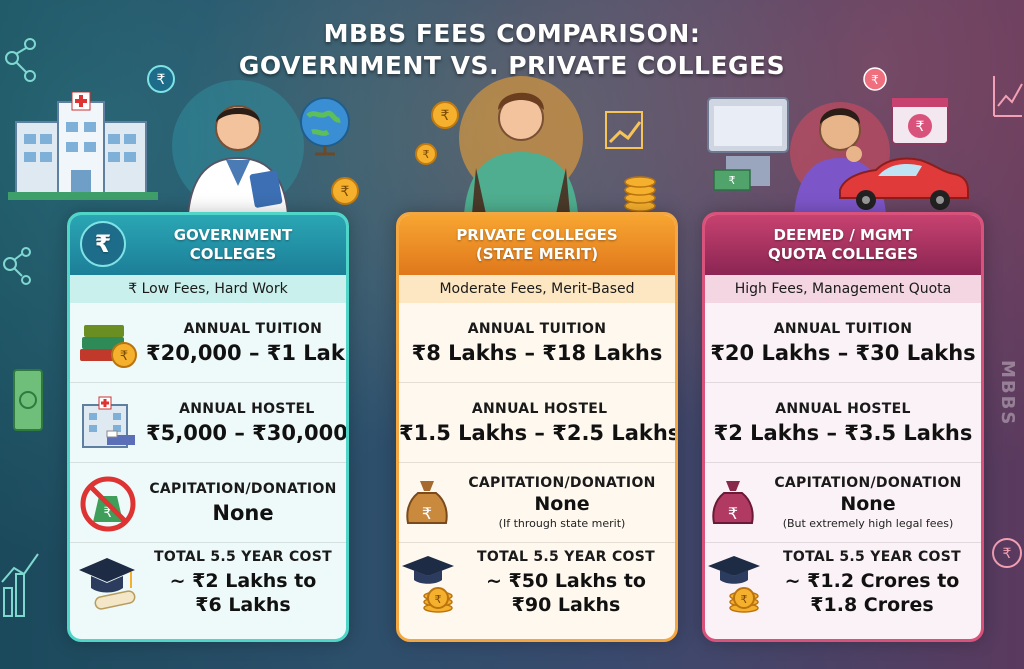 This screenshot has height=669, width=1024. Describe the element at coordinates (537, 352) in the screenshot. I see `tuition-value: ₹8 Lakhs – ₹18 Lakhs` at that location.